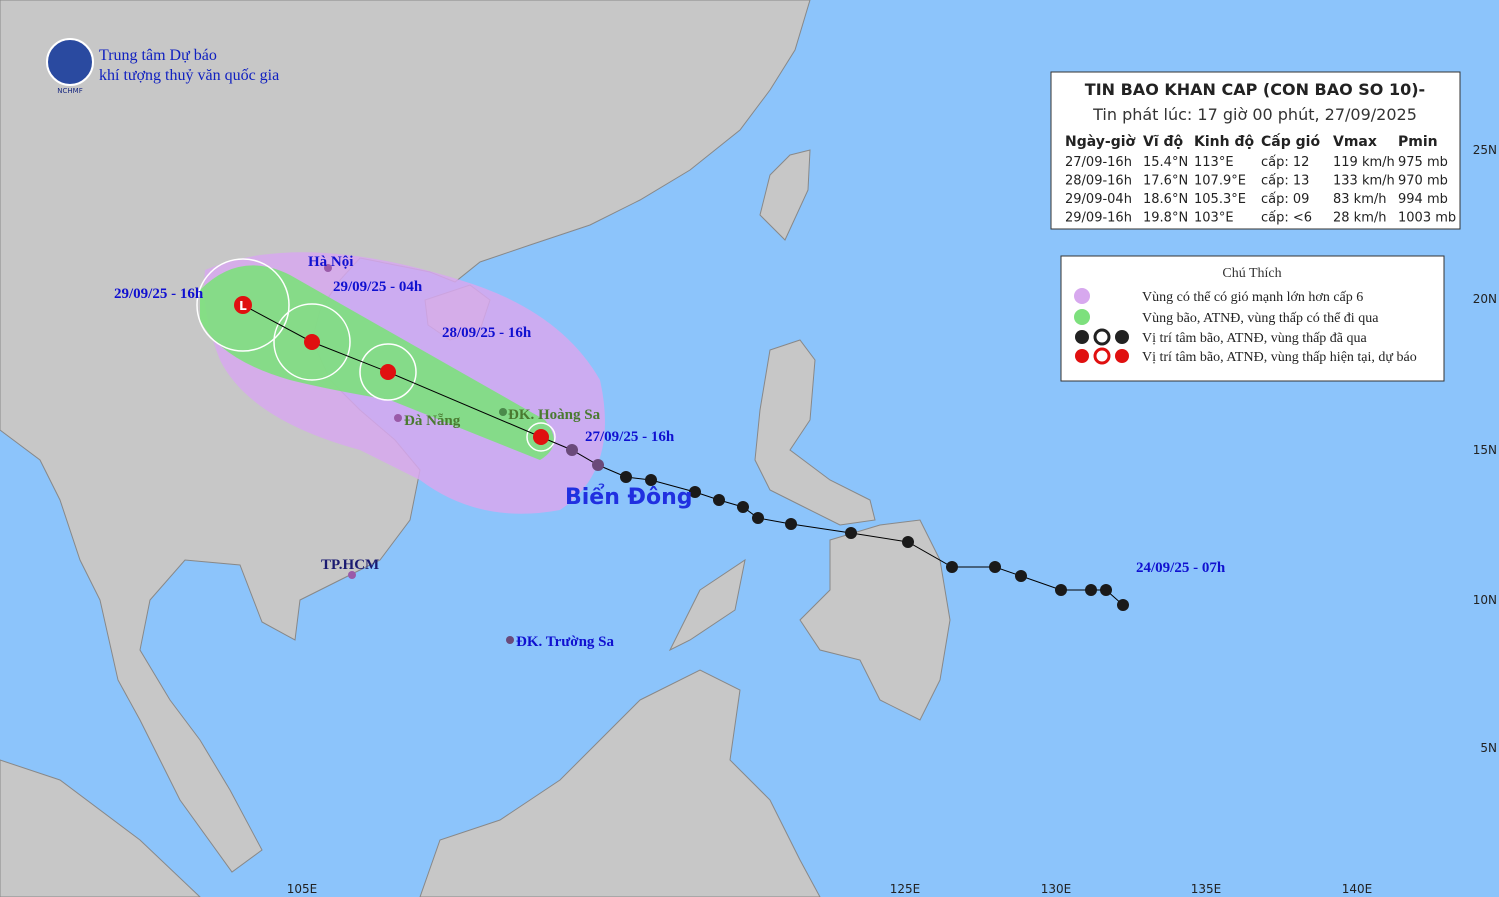  What do you see at coordinates (629, 497) in the screenshot?
I see `sea-label: Biển Đông` at bounding box center [629, 497].